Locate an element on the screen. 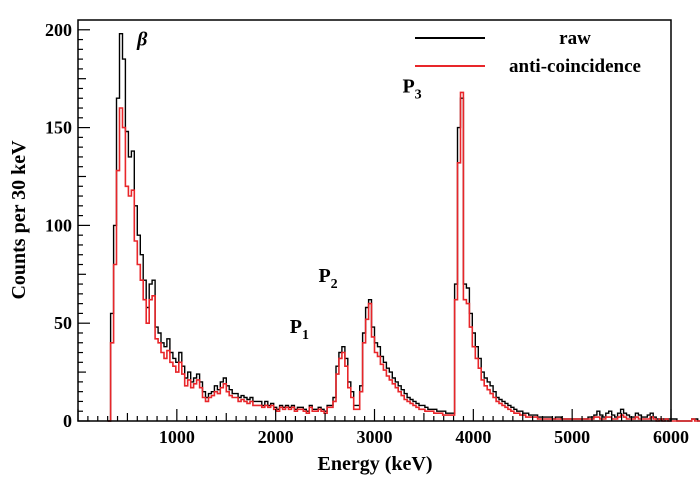 Image resolution: width=700 pixels, height=483 pixels. y-tick-label: 50 is located at coordinates (63, 323).